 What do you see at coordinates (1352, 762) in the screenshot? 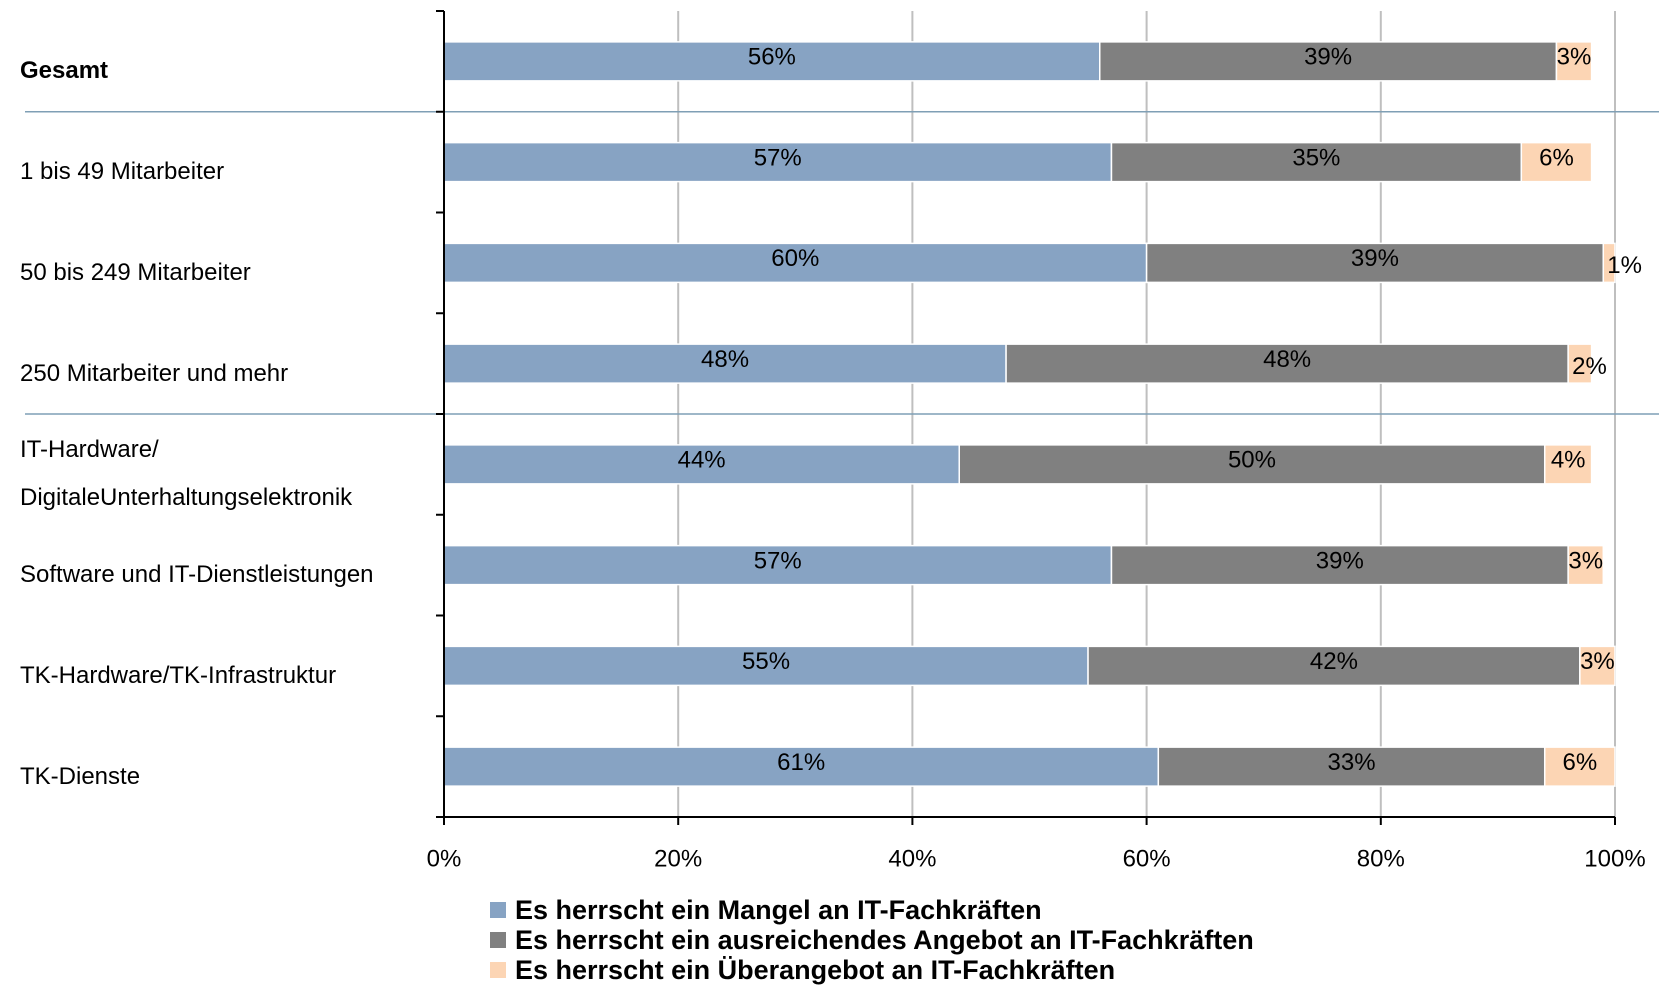
I see `value-label: 33%` at bounding box center [1352, 762].